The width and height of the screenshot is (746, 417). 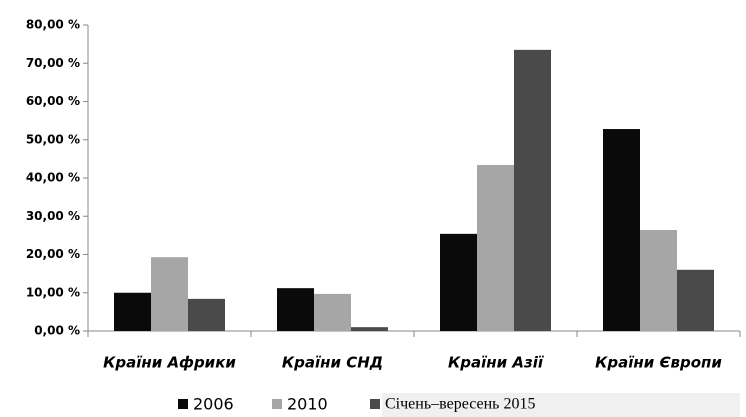 I want to click on y-tick-label: 10,00 %, so click(x=53, y=292).